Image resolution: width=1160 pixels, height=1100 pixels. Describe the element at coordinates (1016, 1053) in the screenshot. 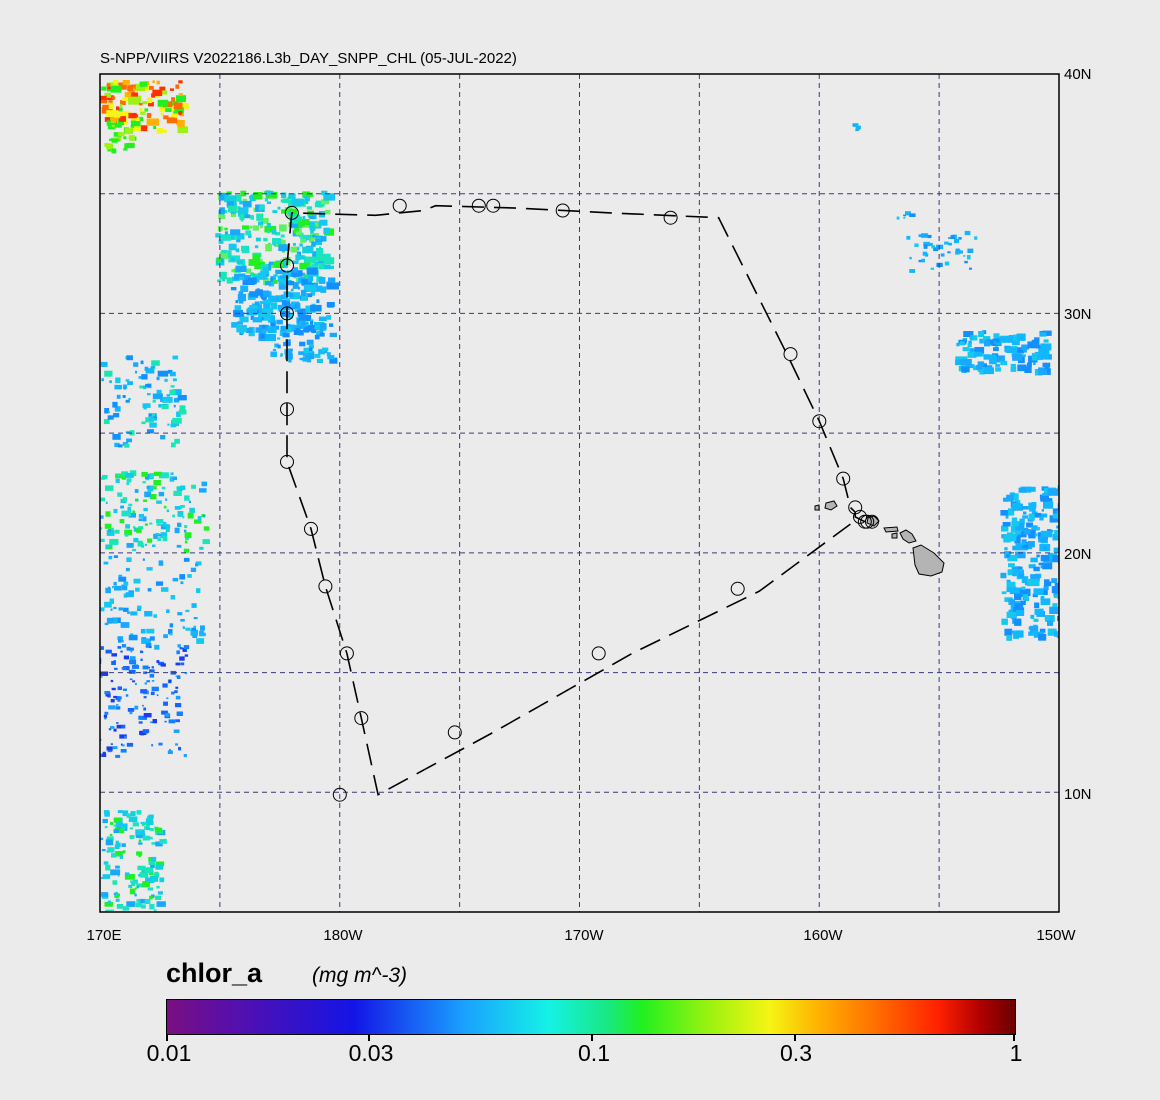

I see `colorbar-label-1: 1` at that location.